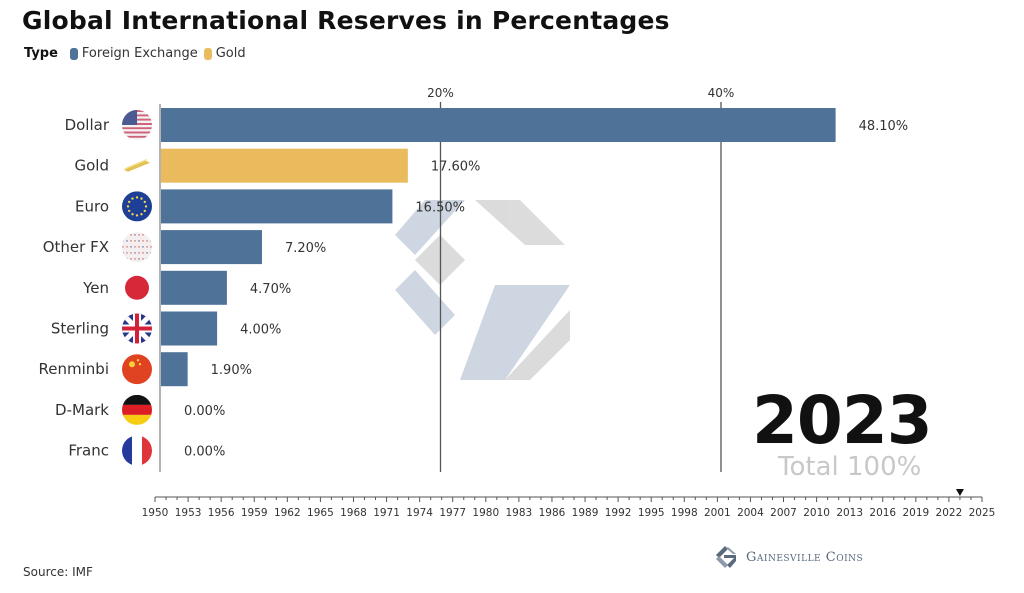 The width and height of the screenshot is (1024, 593). Describe the element at coordinates (386, 513) in the screenshot. I see `timeline-label: 1971` at that location.